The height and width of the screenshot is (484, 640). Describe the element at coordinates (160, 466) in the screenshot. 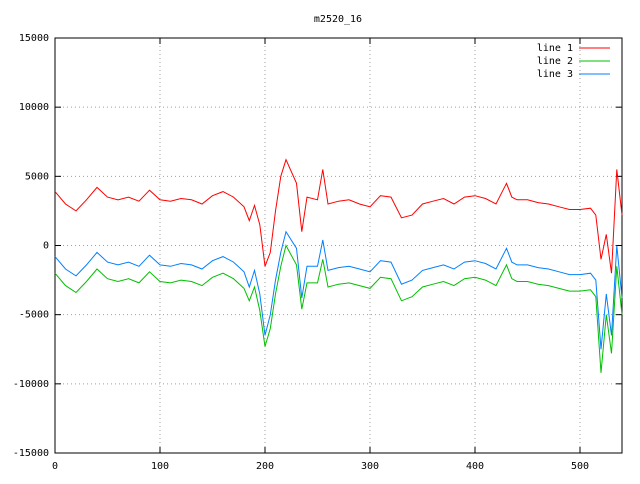

I see `x-tick-label: 100` at that location.